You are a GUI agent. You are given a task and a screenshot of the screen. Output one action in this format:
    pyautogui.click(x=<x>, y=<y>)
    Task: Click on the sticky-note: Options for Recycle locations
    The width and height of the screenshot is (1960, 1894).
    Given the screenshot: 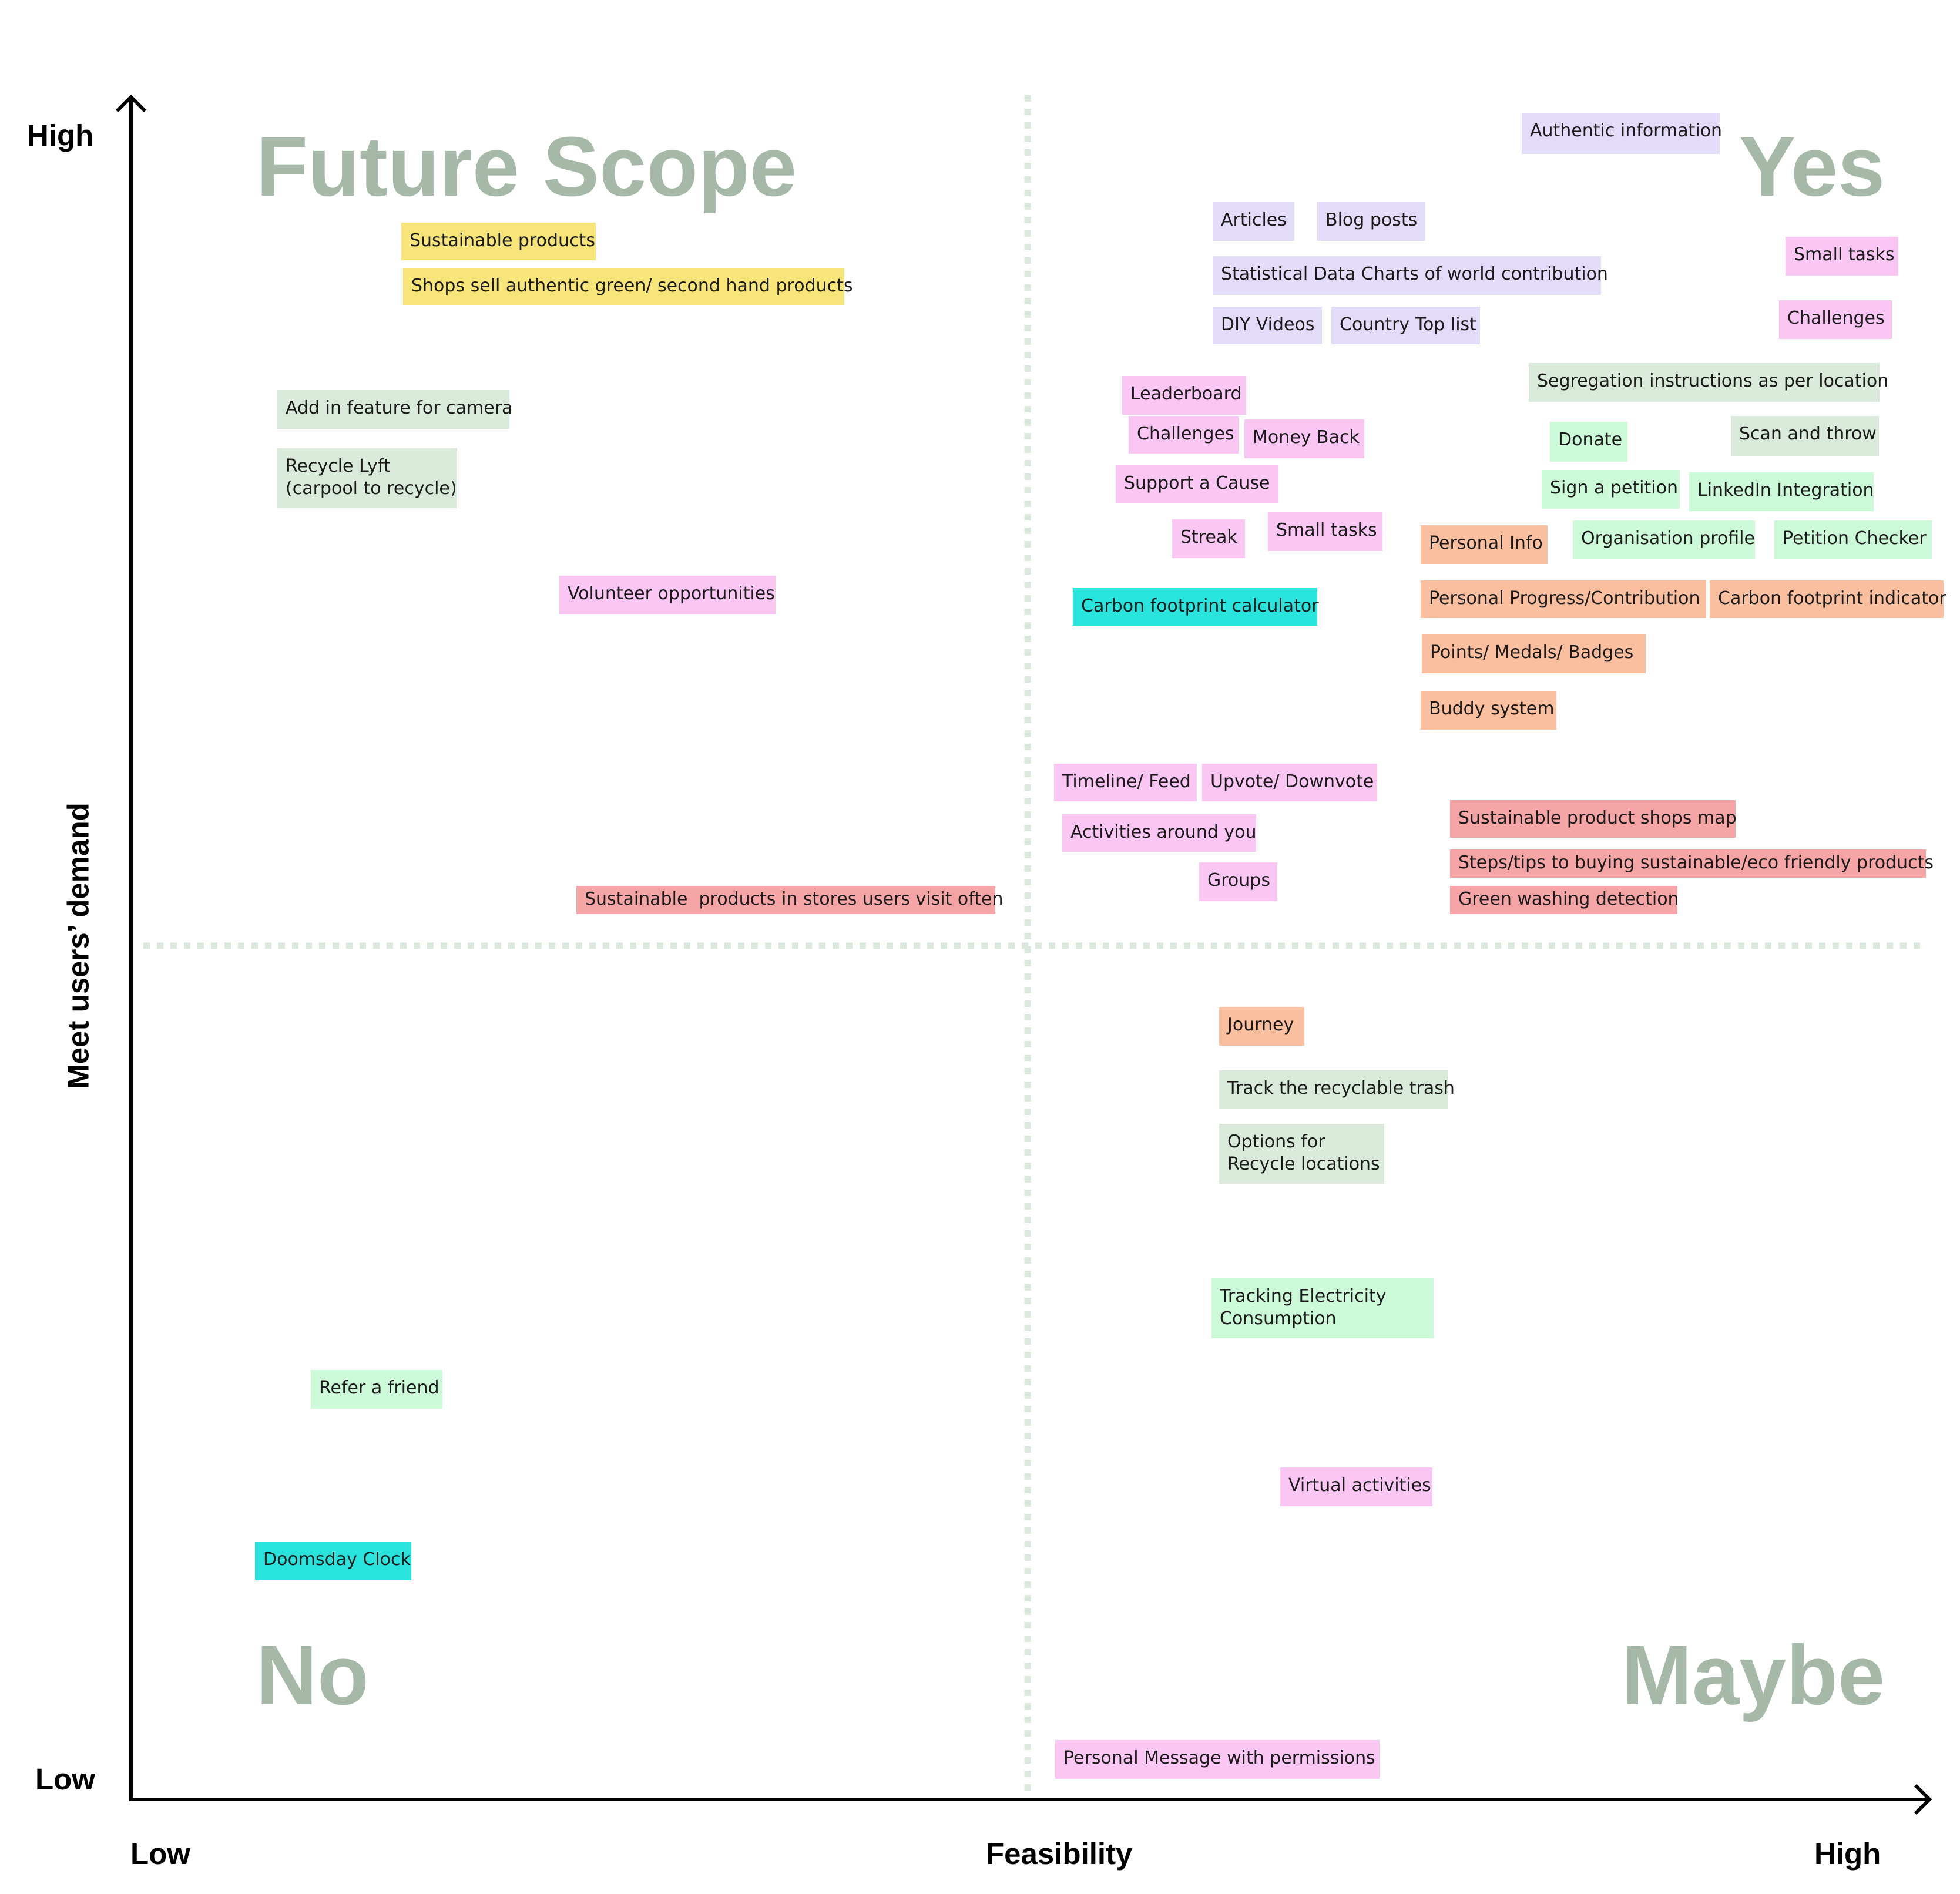 What is the action you would take?
    pyautogui.click(x=1301, y=1154)
    